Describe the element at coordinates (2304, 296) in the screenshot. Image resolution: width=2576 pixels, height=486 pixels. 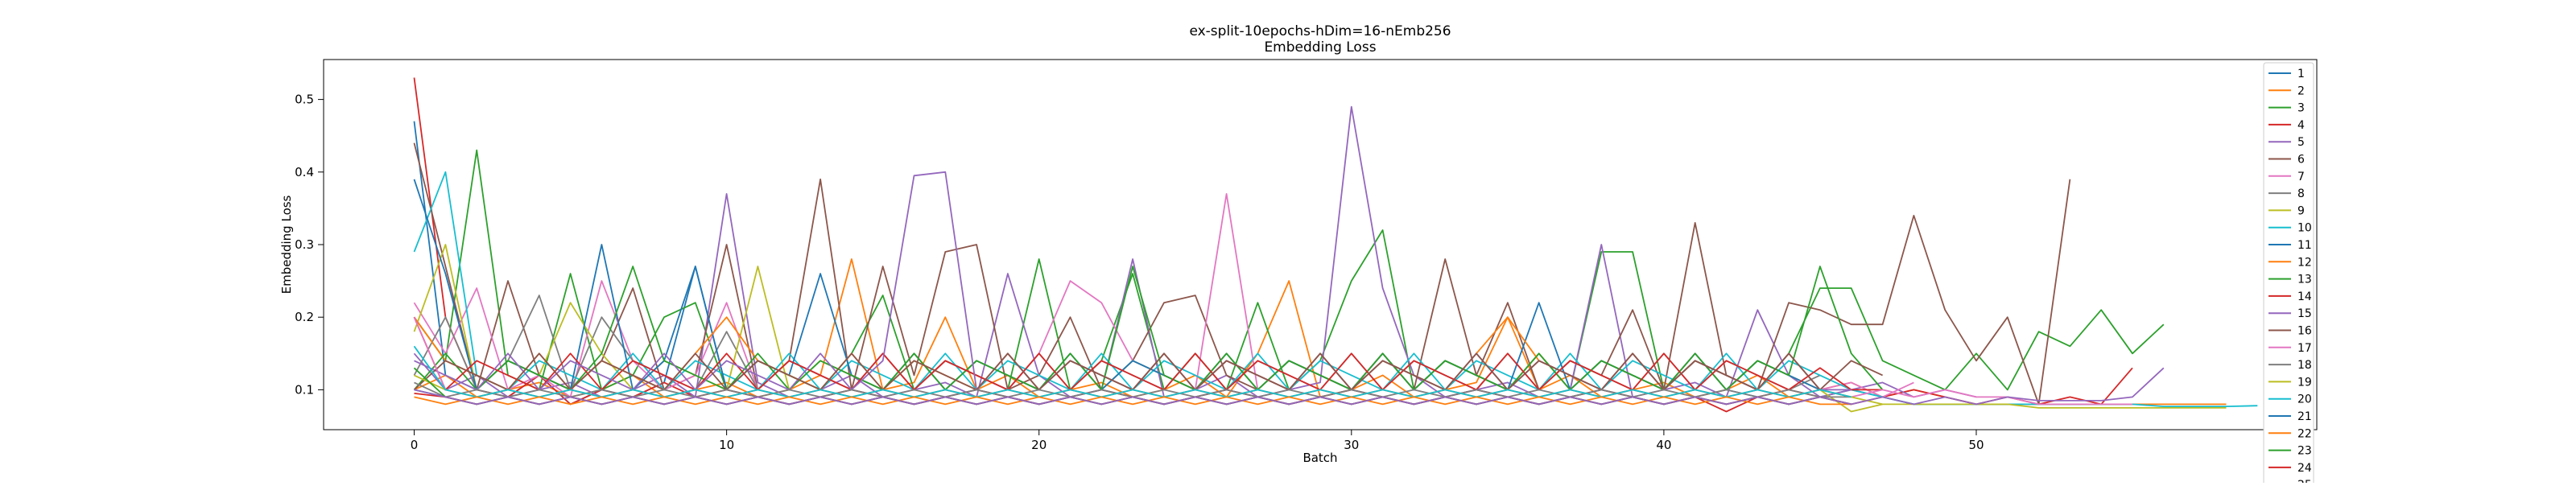
I see `legend-label-14: 14` at that location.